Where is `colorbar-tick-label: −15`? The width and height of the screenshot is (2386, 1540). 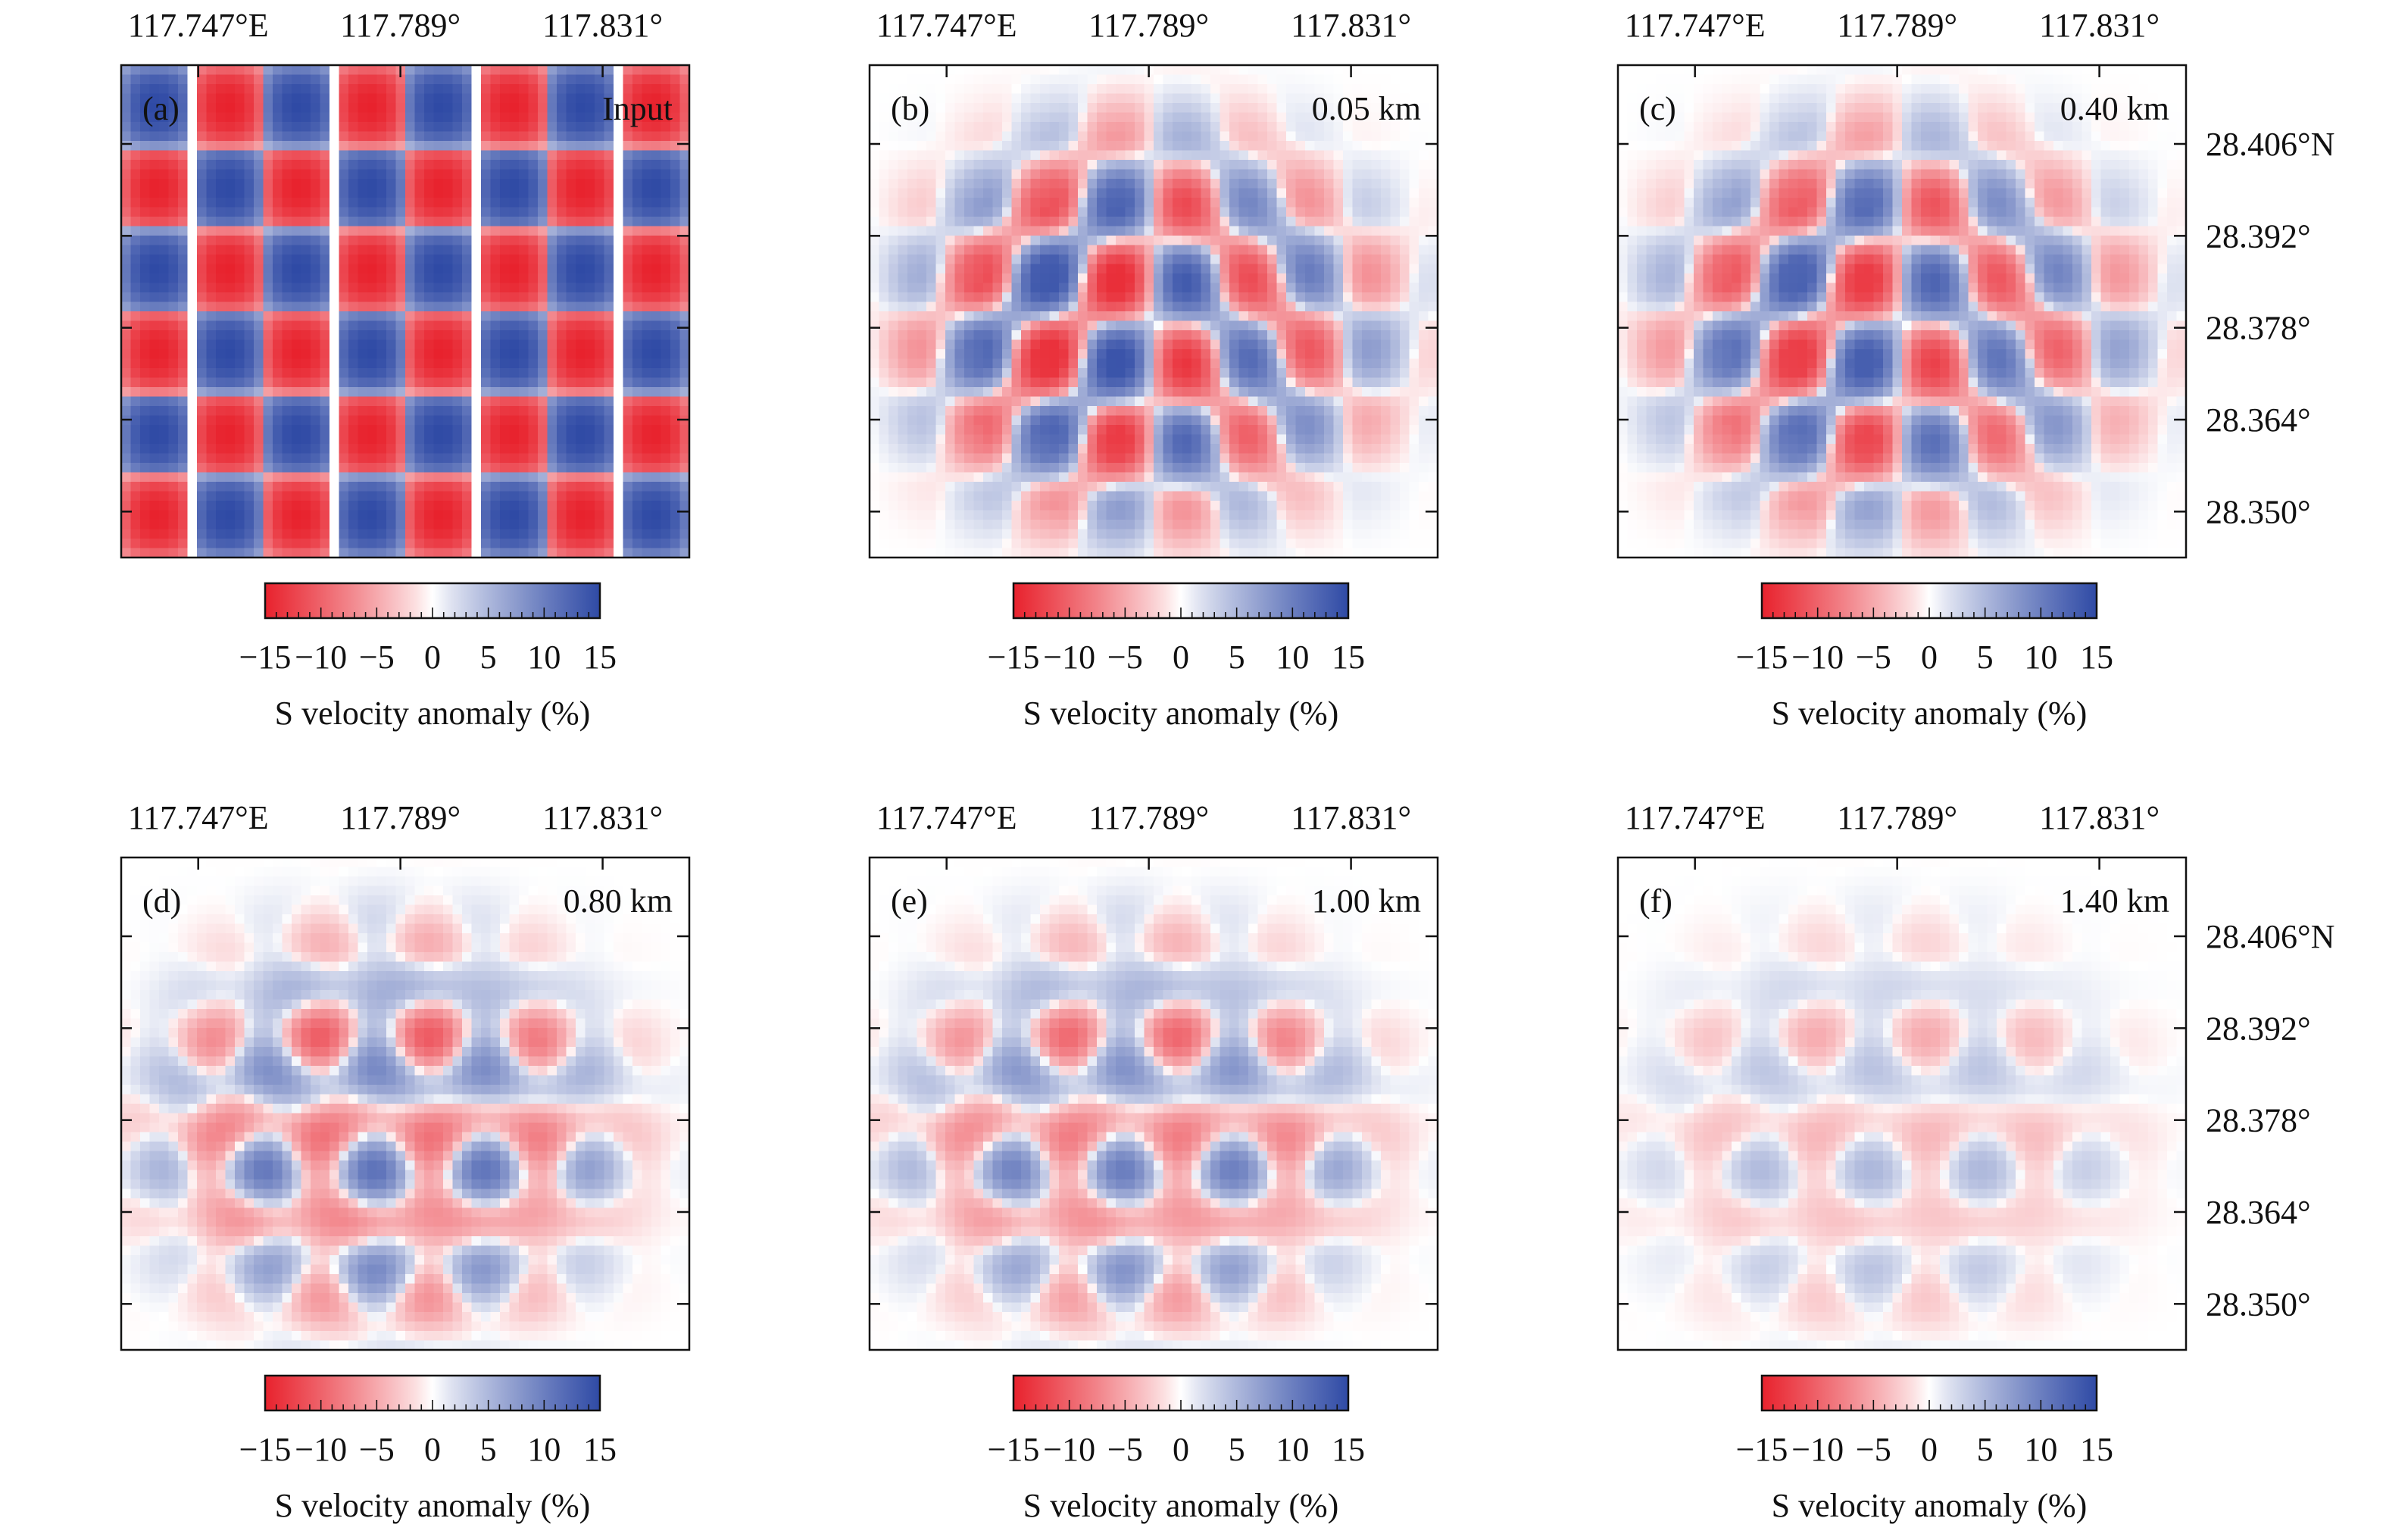 colorbar-tick-label: −15 is located at coordinates (265, 657).